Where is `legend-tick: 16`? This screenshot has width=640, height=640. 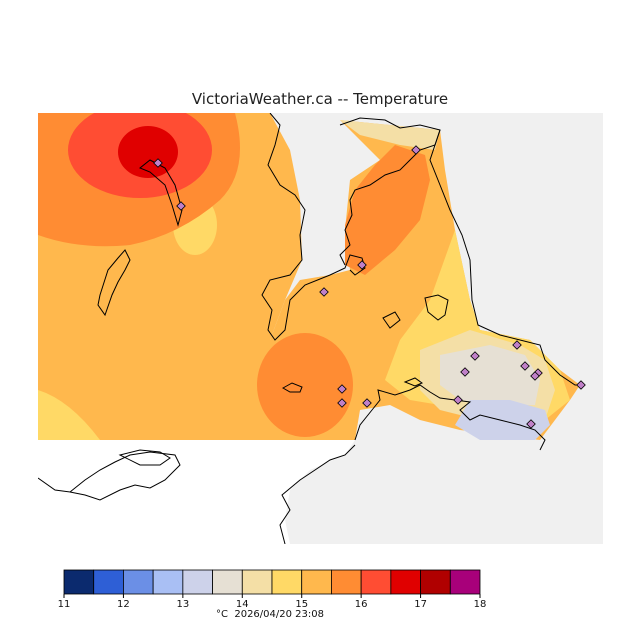 legend-tick: 16 is located at coordinates (361, 604).